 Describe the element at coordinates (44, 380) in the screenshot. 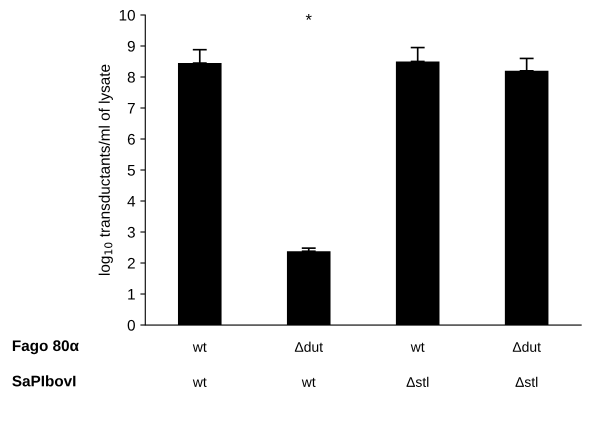

I see `text: SaPIbovI` at that location.